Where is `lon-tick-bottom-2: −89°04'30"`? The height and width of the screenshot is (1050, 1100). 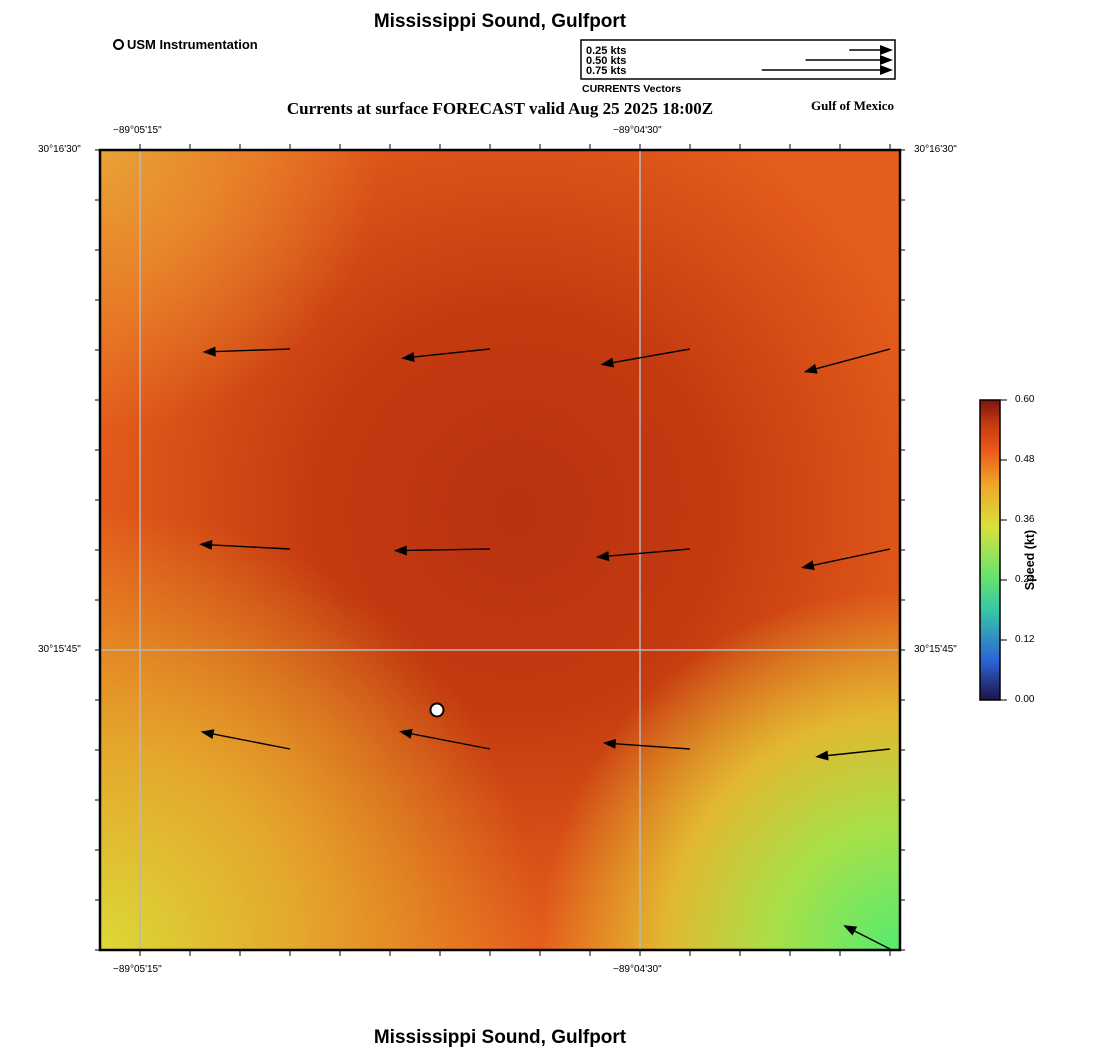
lon-tick-bottom-2: −89°04'30" is located at coordinates (637, 969).